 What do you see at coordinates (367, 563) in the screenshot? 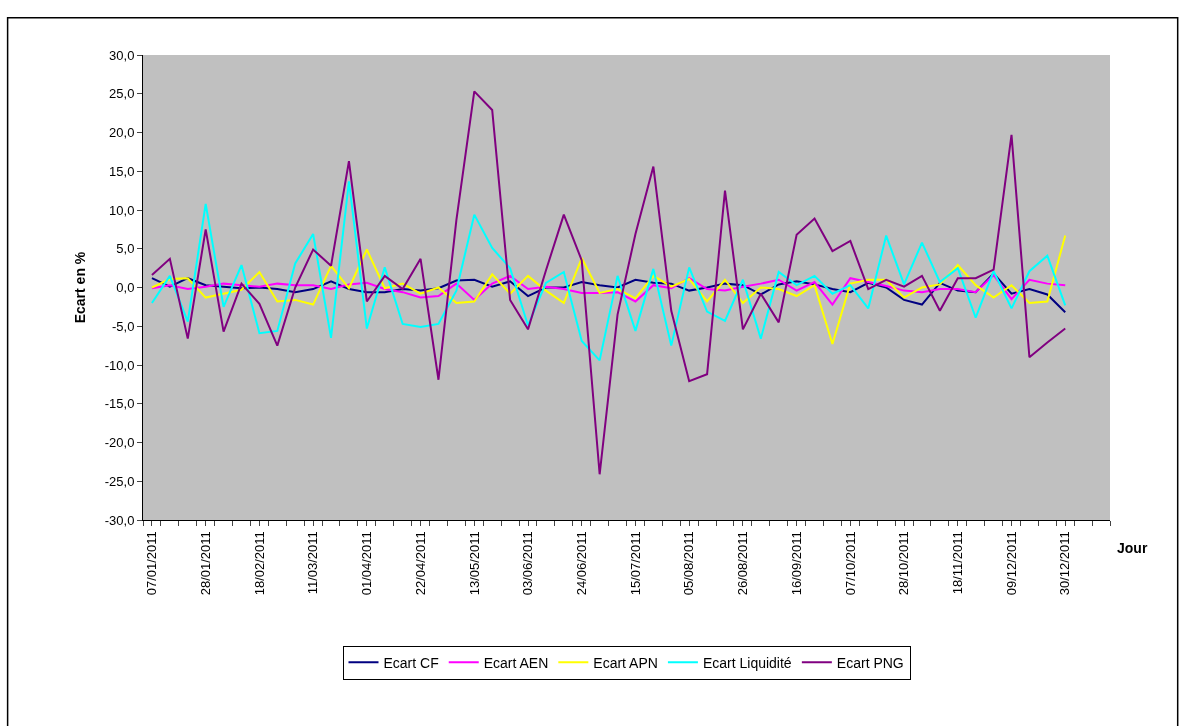
I see `x-tick-label: 01/04/2011` at bounding box center [367, 563].